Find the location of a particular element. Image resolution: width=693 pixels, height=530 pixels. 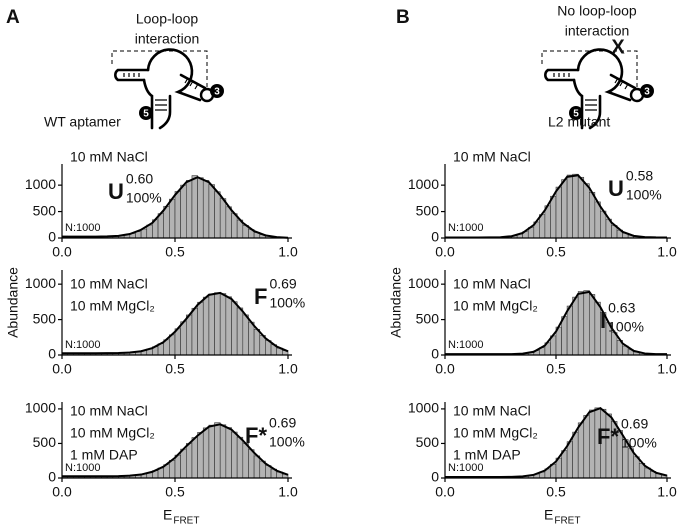

condition-label: 1 mM DAP is located at coordinates (104, 455).